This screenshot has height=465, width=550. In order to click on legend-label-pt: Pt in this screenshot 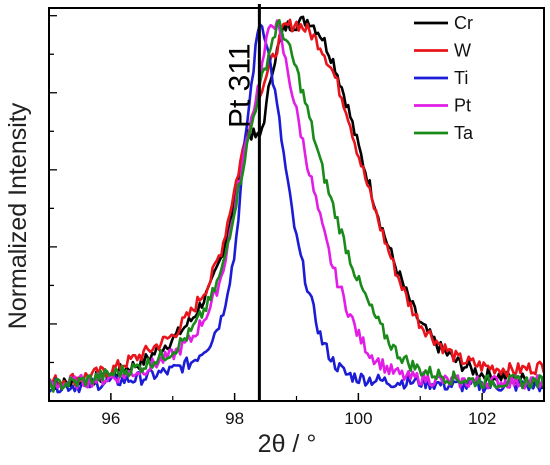, I will do `click(462, 106)`.